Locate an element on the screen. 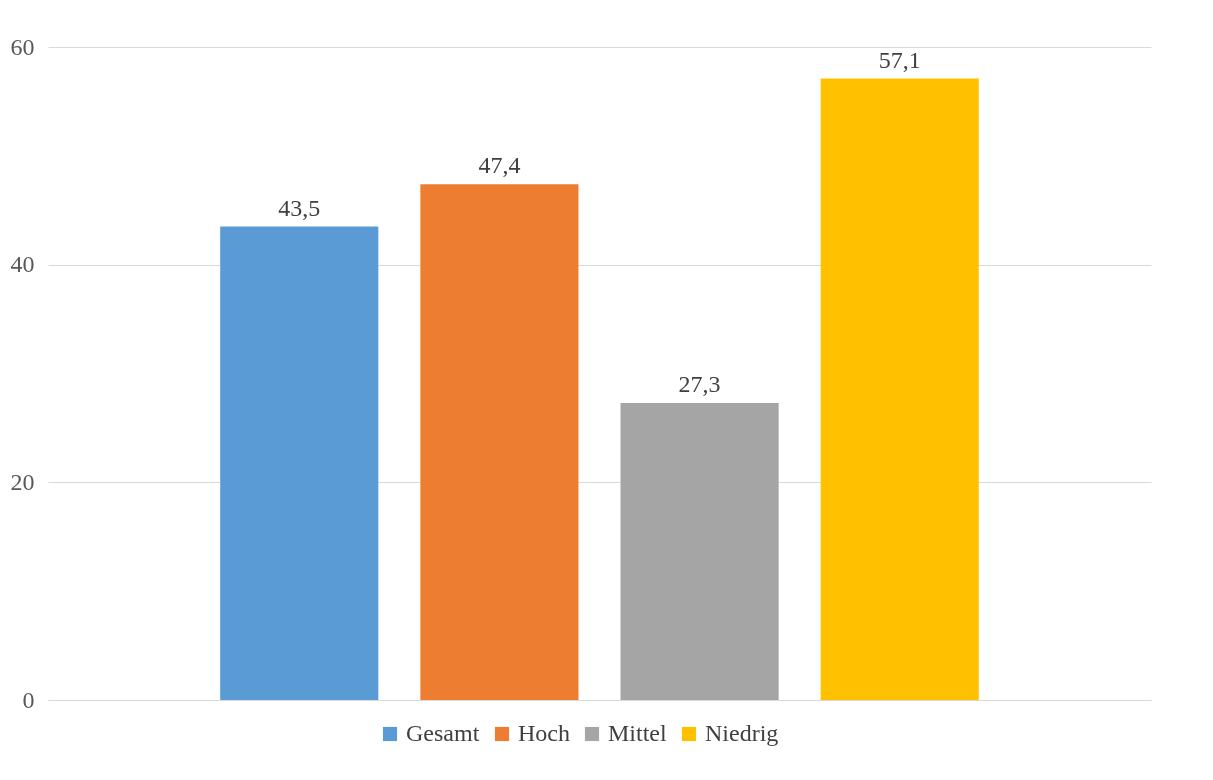 This screenshot has height=780, width=1213. data-label: 57,1 is located at coordinates (899, 59).